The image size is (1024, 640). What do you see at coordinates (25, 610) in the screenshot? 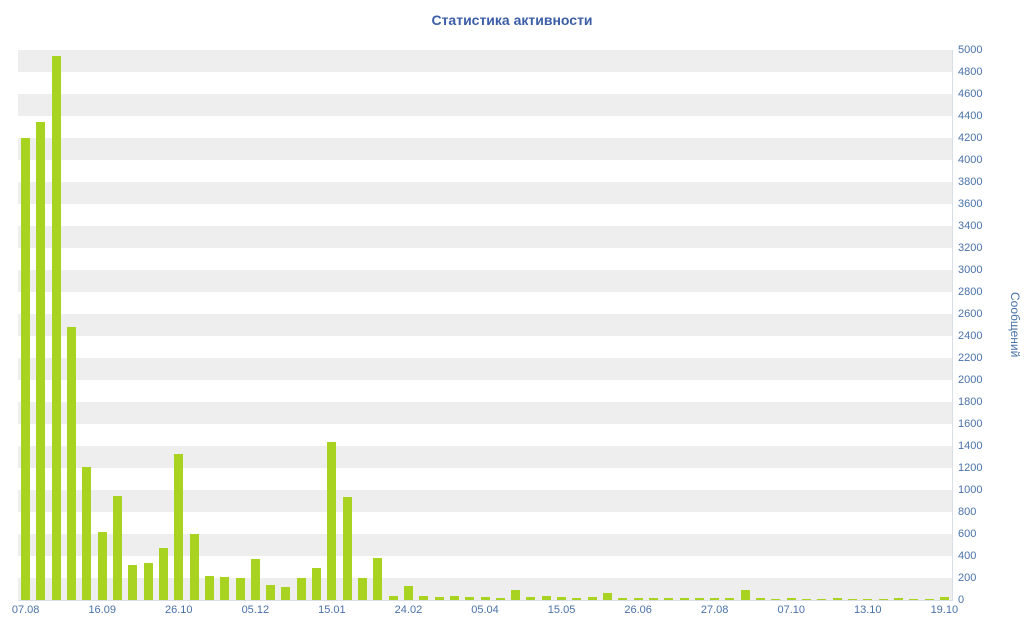
I see `x-tick-label: 07.08` at bounding box center [25, 610].